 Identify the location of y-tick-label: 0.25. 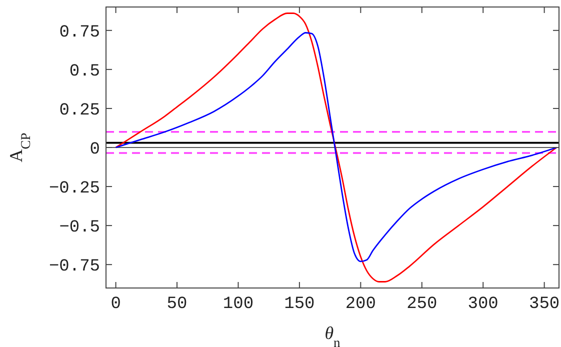
(79, 110).